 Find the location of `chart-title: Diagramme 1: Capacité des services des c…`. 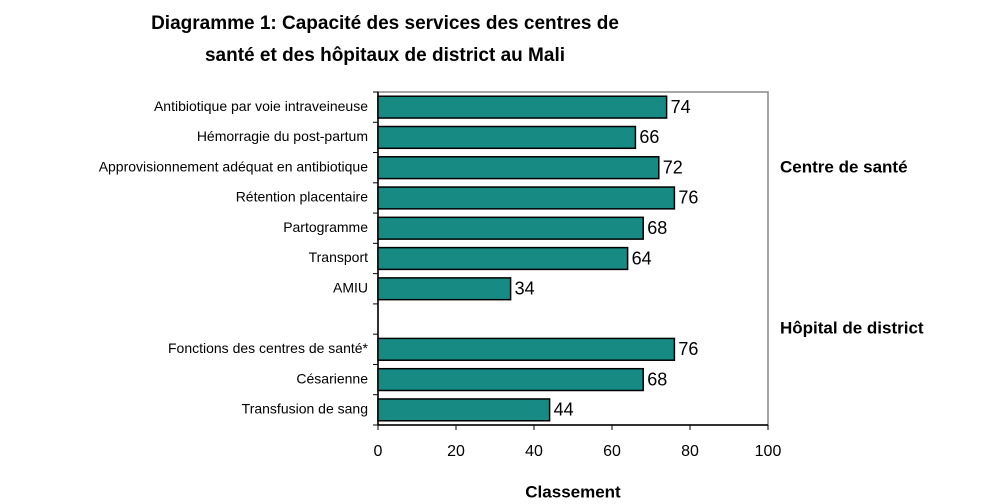

chart-title: Diagramme 1: Capacité des services des c… is located at coordinates (385, 23).